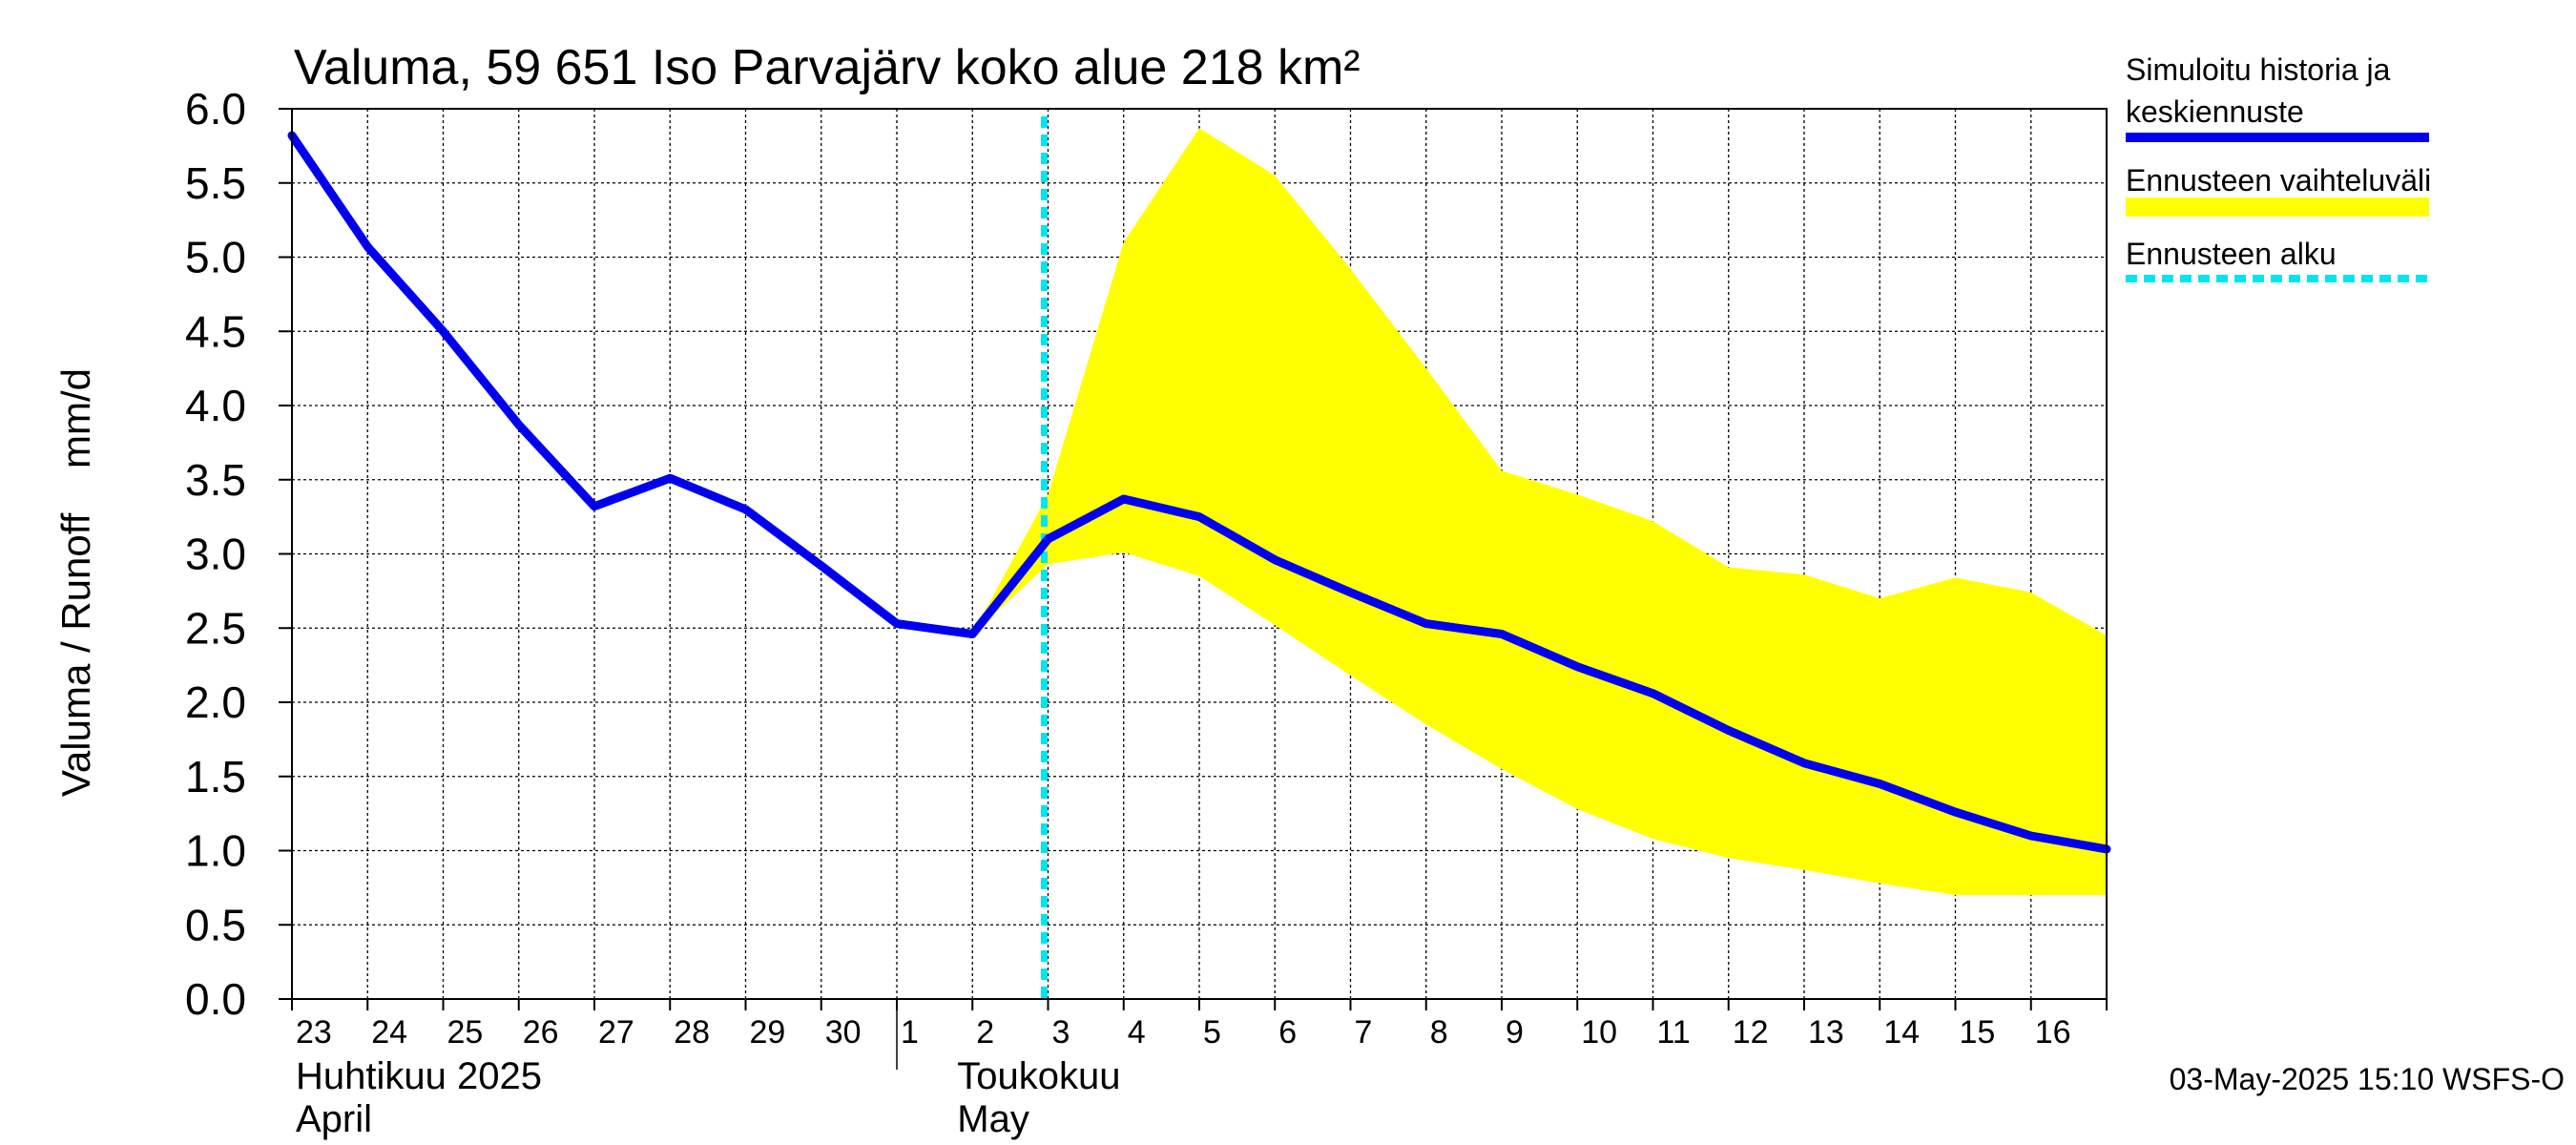 The width and height of the screenshot is (2576, 1145). I want to click on y-tick-label: 4.0, so click(215, 405).